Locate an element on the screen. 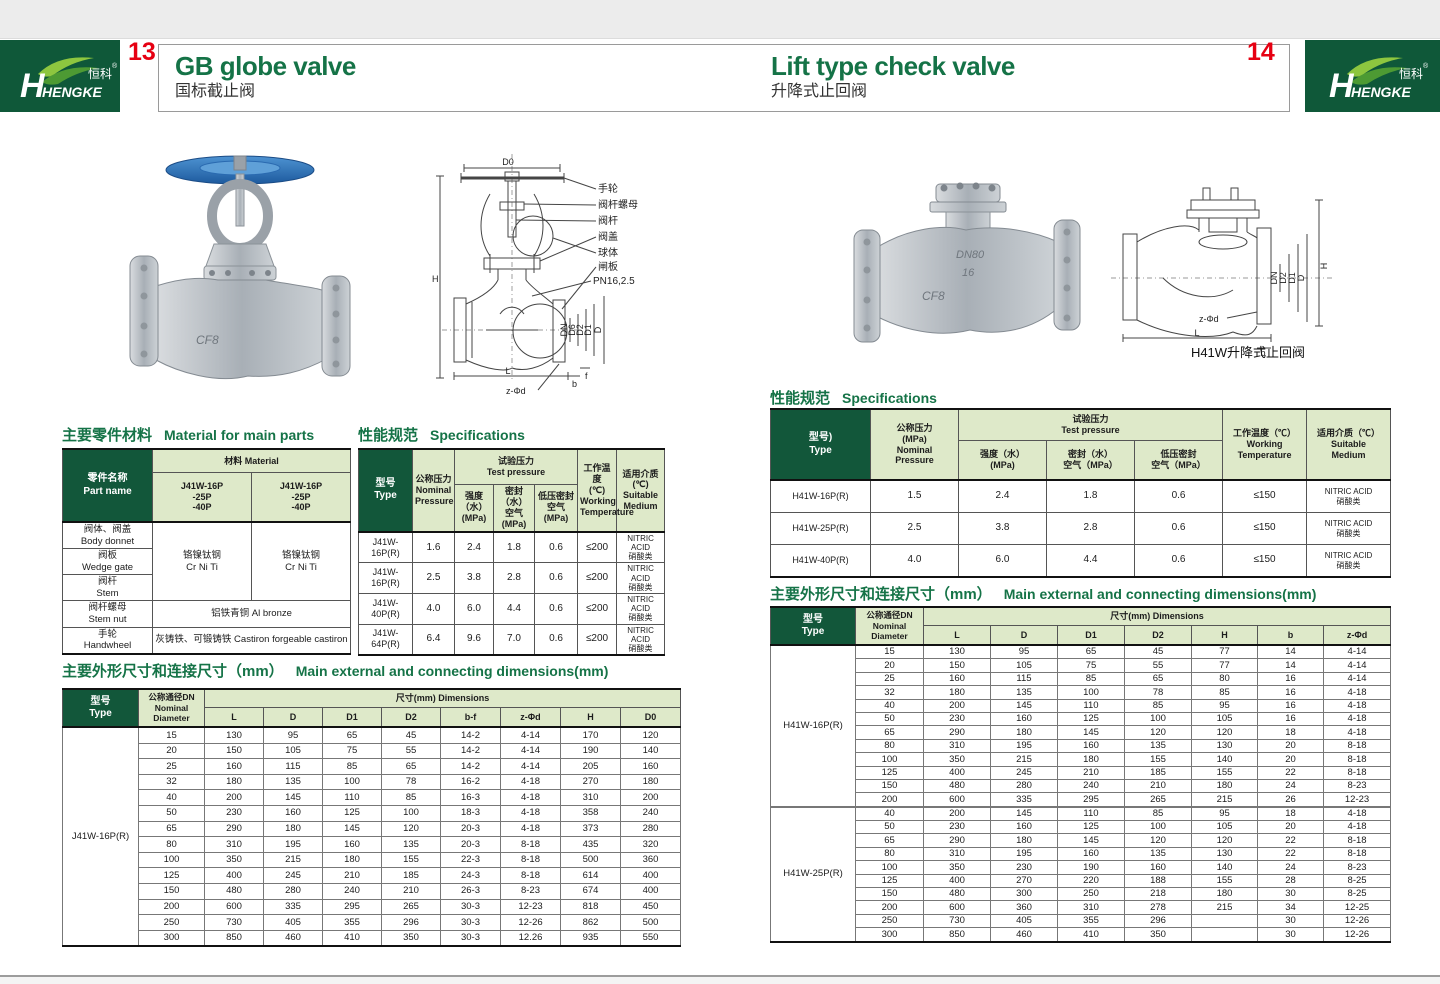 This screenshot has height=984, width=1440. table-row: 65 290 180 145 120 20-3 4-18 373 280 is located at coordinates (372, 829).